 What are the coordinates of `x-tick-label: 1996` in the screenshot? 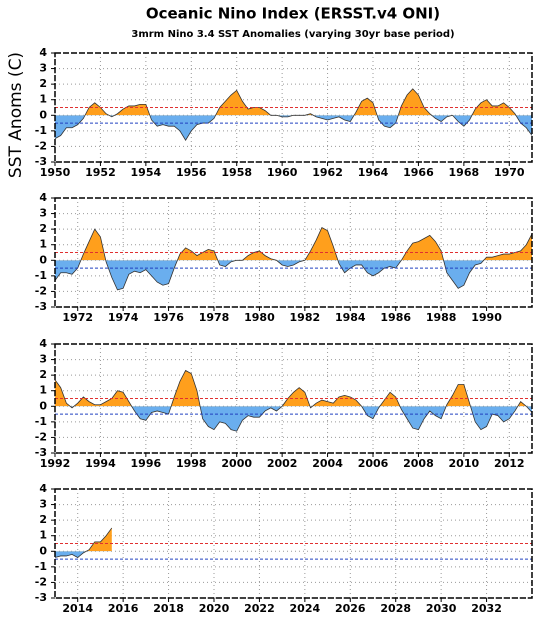 It's located at (146, 463).